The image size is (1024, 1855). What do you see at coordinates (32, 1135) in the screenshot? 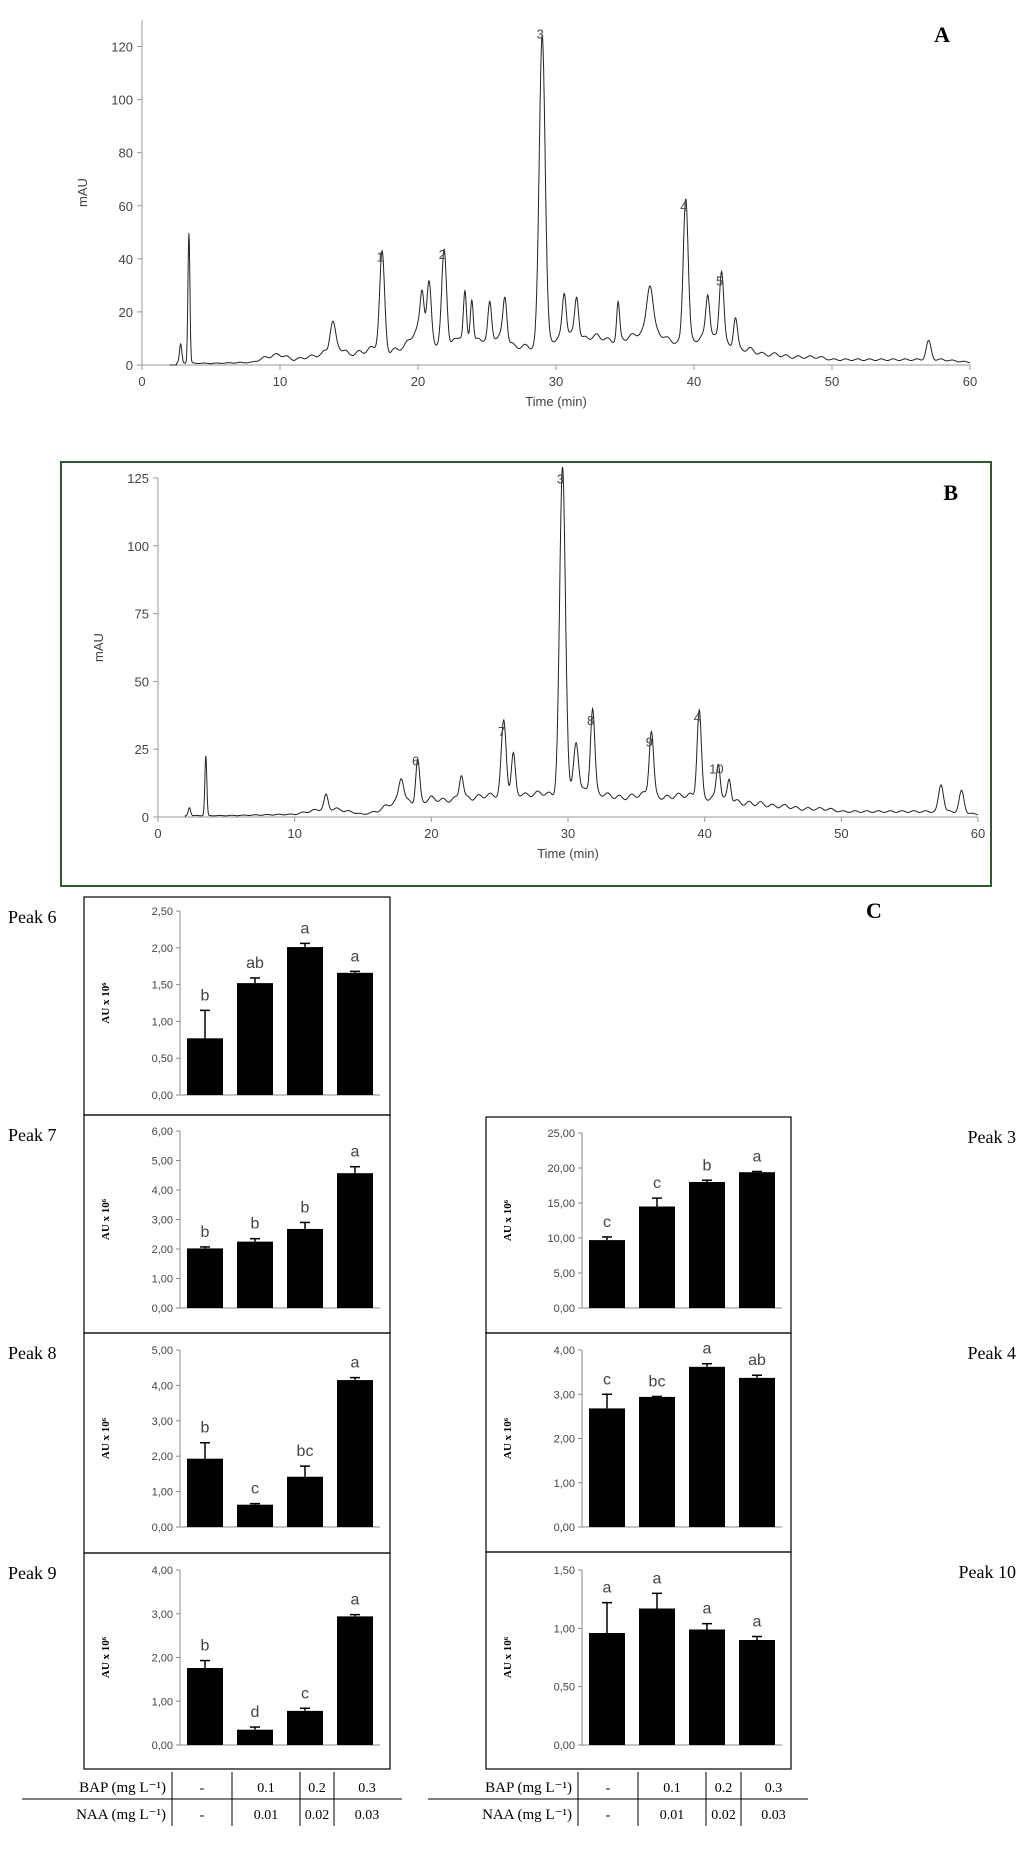
I see `peak-title: Peak 7` at bounding box center [32, 1135].